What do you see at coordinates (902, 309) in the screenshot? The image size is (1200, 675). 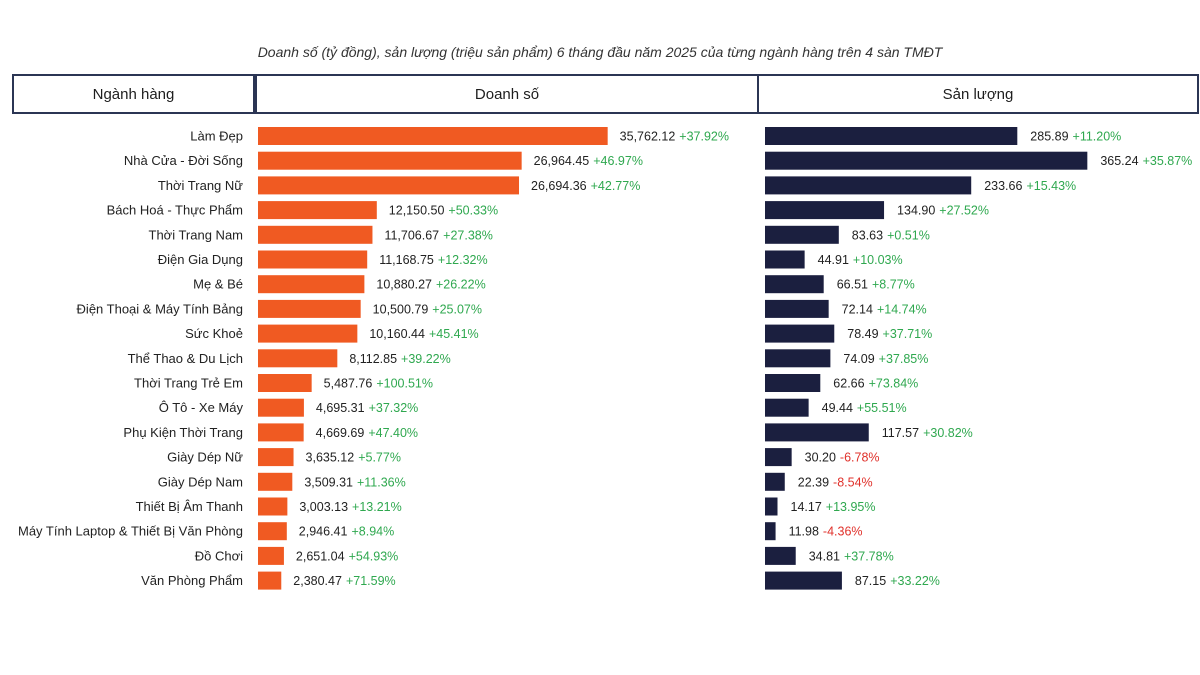 I see `volume-change-label: +14.74%` at bounding box center [902, 309].